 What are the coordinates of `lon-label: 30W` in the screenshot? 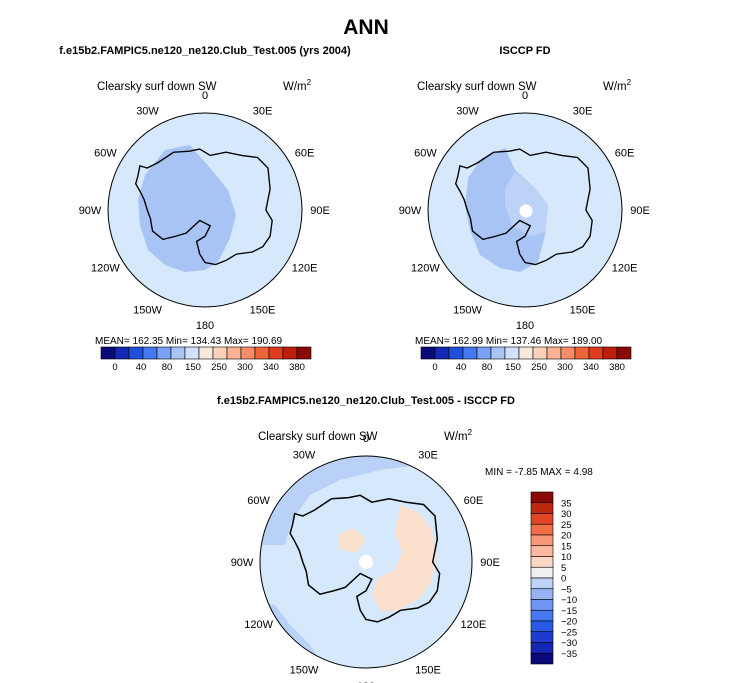 It's located at (304, 456).